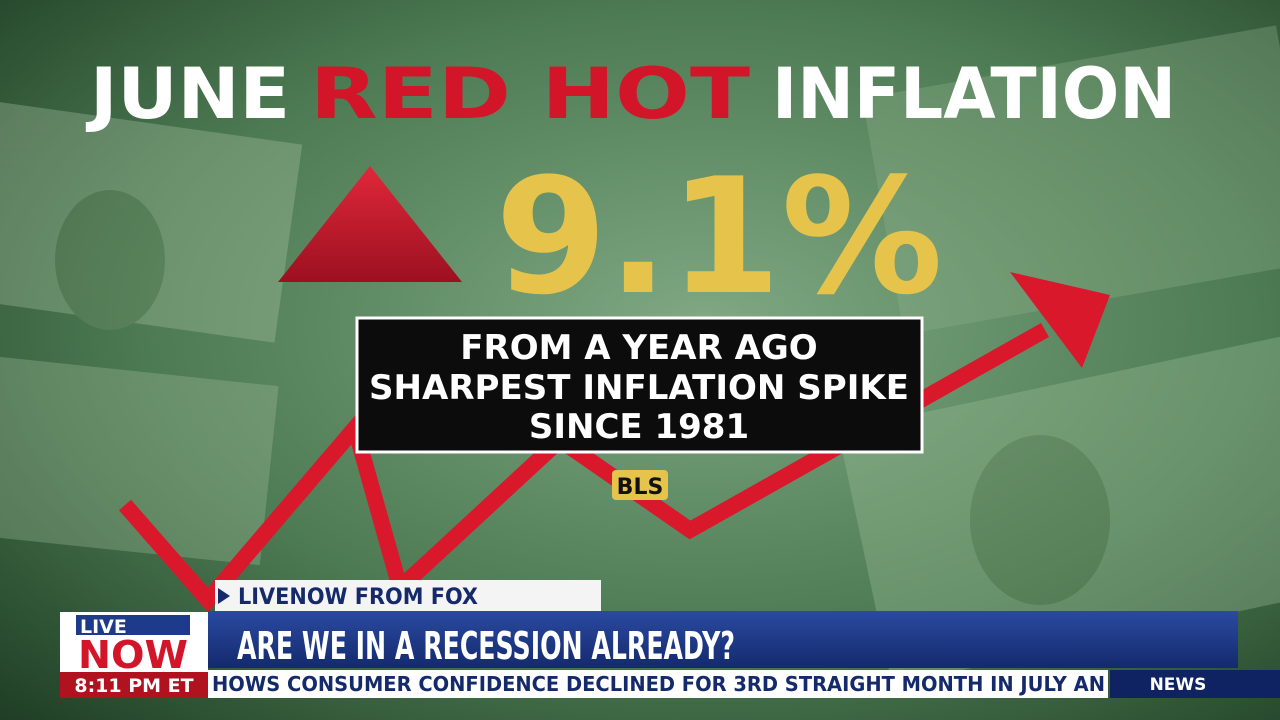 This screenshot has width=1280, height=720. Describe the element at coordinates (719, 236) in the screenshot. I see `stat-figure: 9.1%` at that location.